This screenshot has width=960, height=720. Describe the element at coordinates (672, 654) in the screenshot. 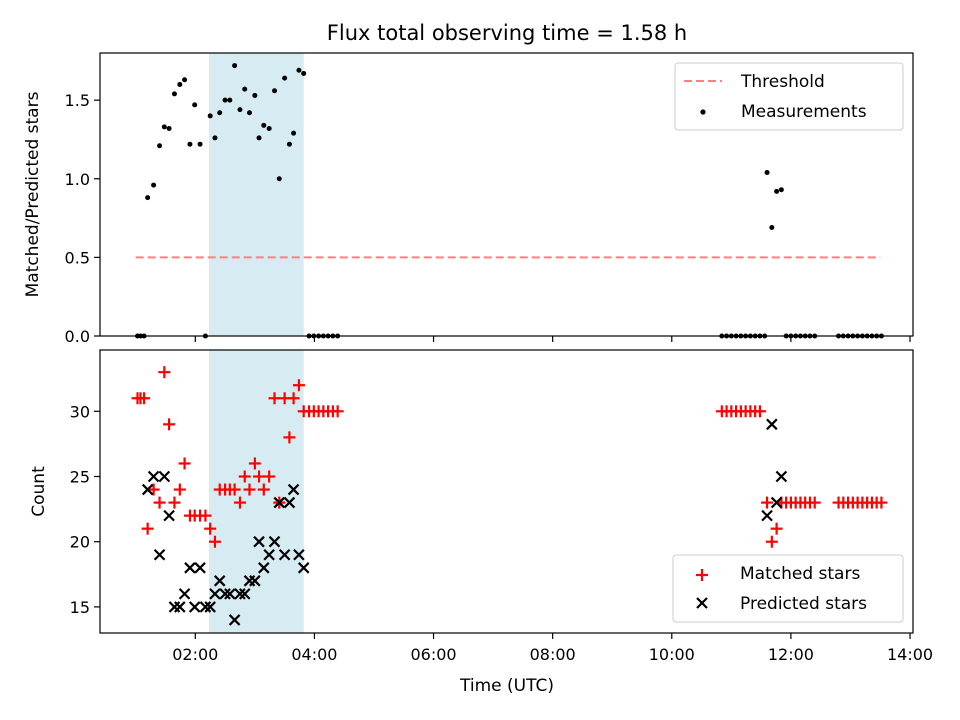

I see `bottom-x-tick-label: 10:00` at that location.